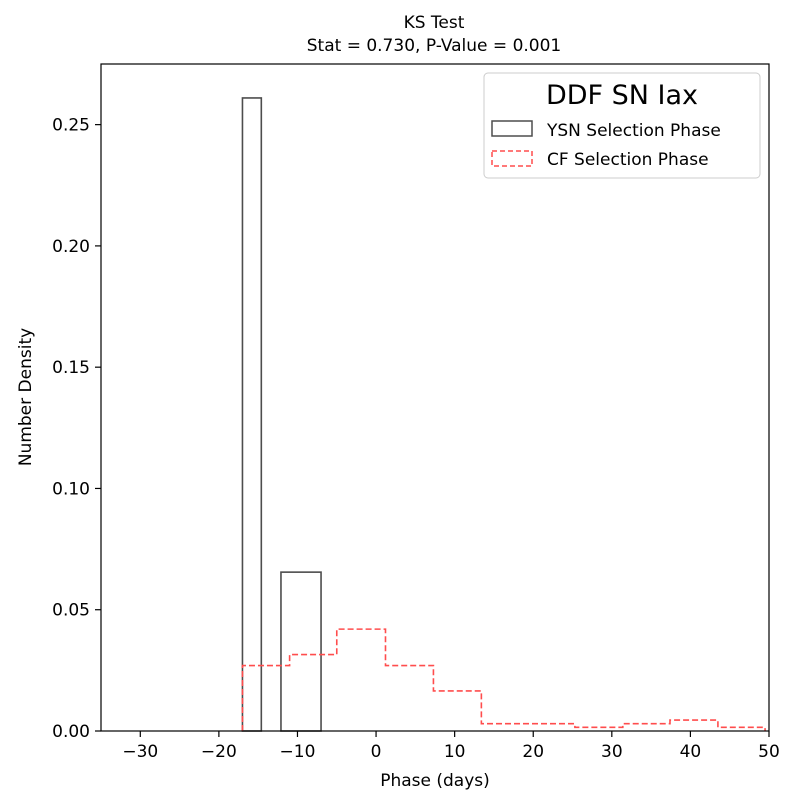  I want to click on y-tick-label: 0.10, so click(71, 489).